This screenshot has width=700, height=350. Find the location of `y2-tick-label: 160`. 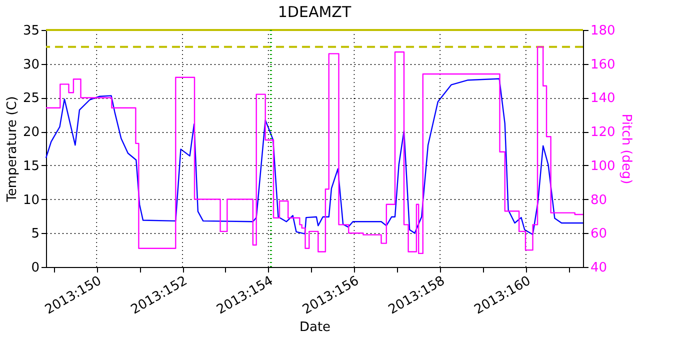

y2-tick-label: 160 is located at coordinates (603, 64).